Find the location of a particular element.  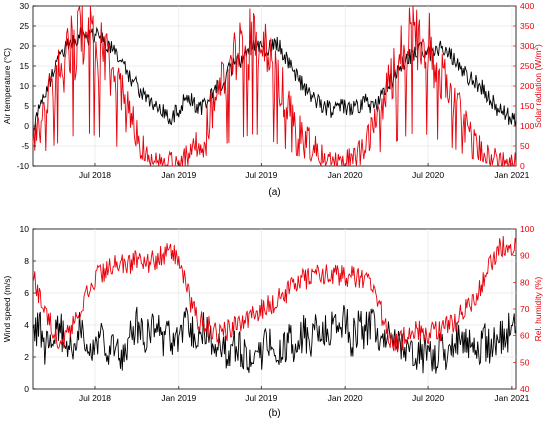

y-tick-label: 5 is located at coordinates (26, 106).